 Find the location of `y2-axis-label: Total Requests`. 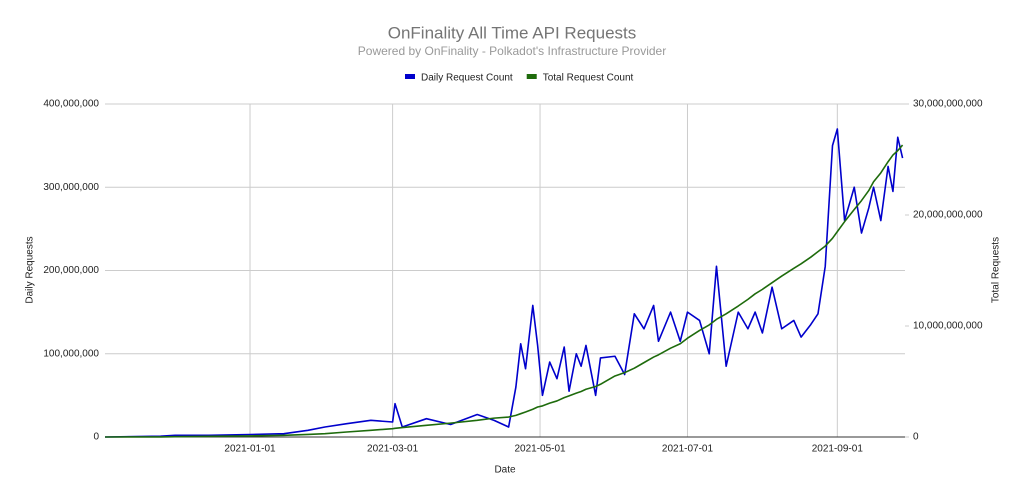

y2-axis-label: Total Requests is located at coordinates (996, 270).